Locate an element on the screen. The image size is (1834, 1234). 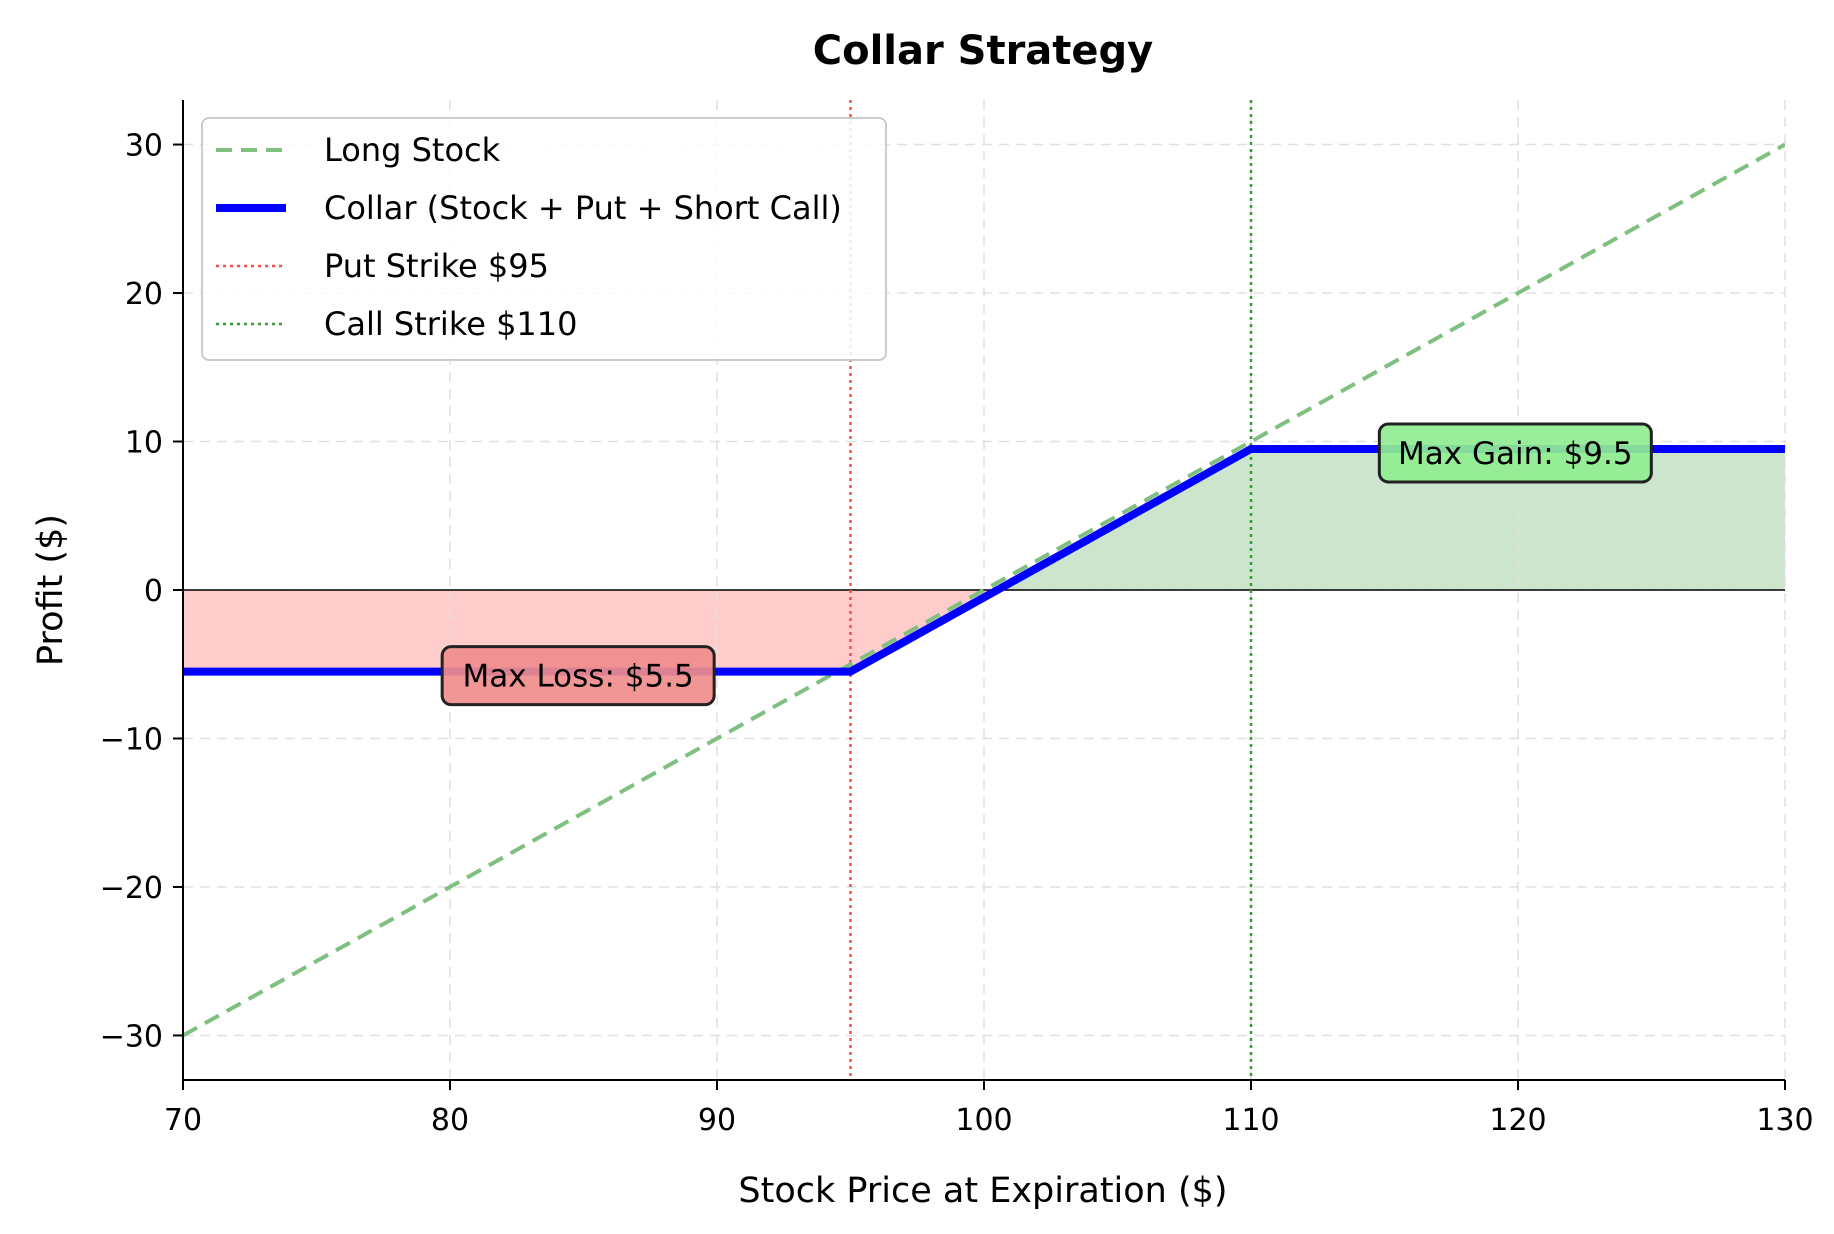
legend-label: Put Strike $95 is located at coordinates (436, 266).